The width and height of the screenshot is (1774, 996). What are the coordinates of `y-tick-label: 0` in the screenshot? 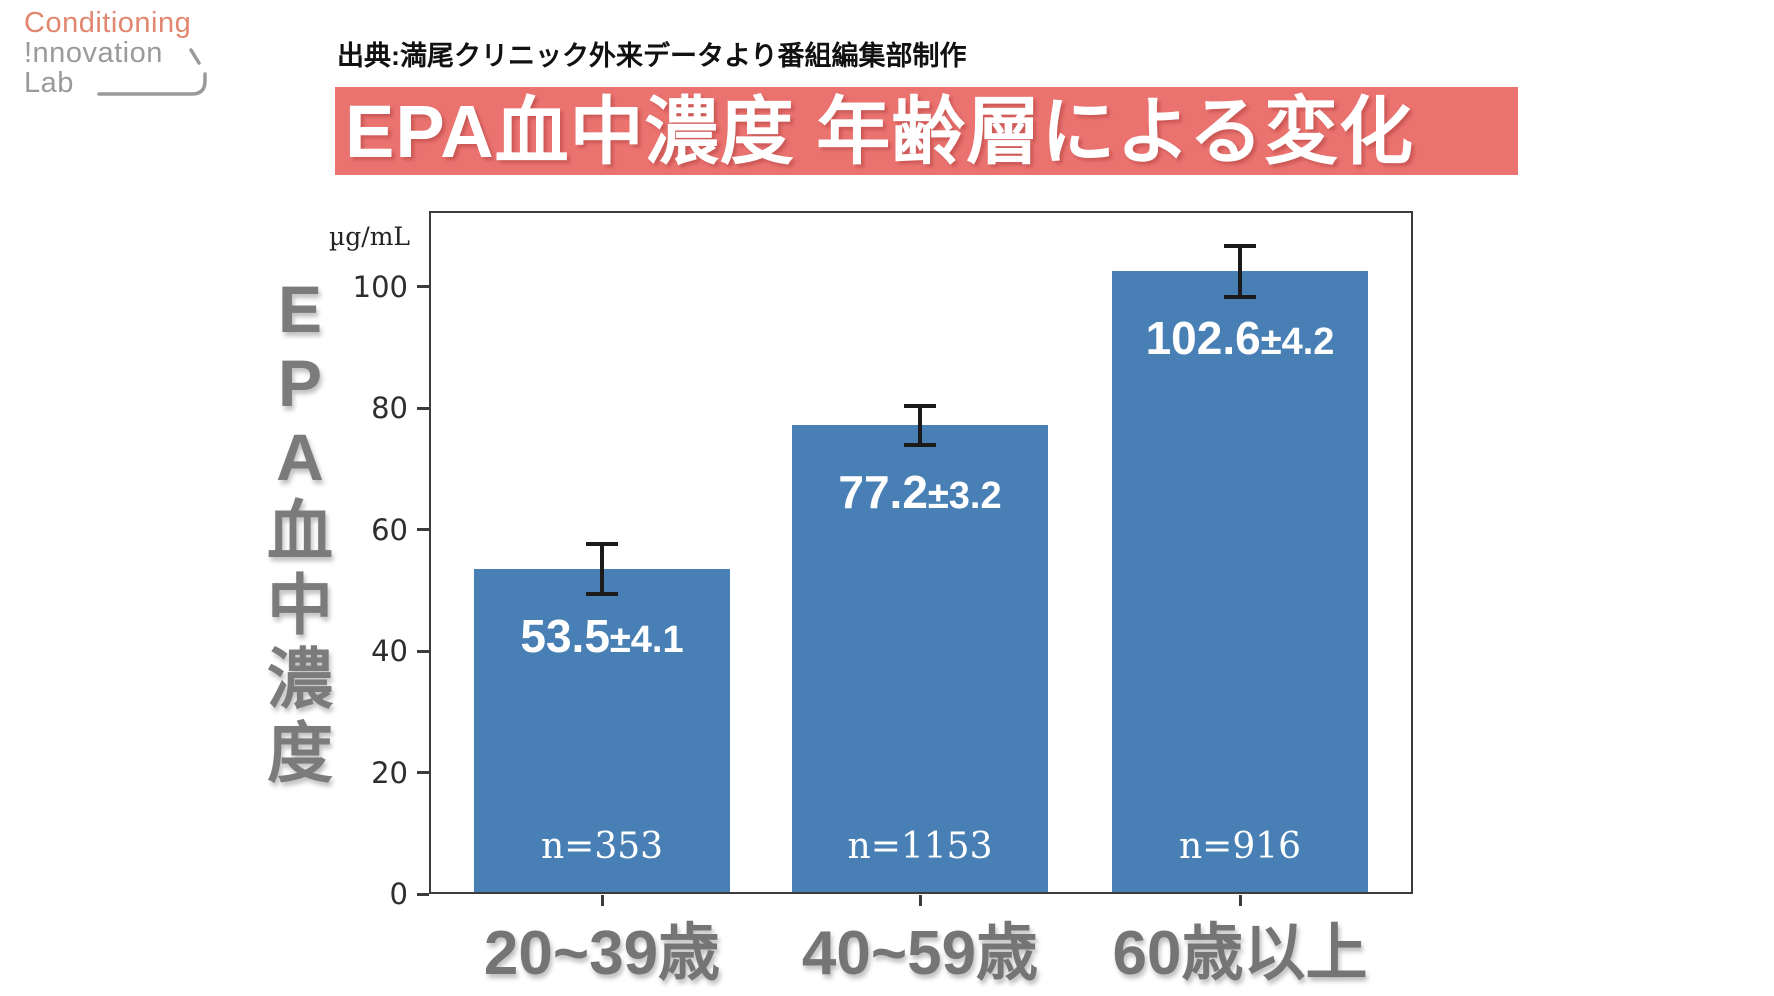 It's located at (398, 894).